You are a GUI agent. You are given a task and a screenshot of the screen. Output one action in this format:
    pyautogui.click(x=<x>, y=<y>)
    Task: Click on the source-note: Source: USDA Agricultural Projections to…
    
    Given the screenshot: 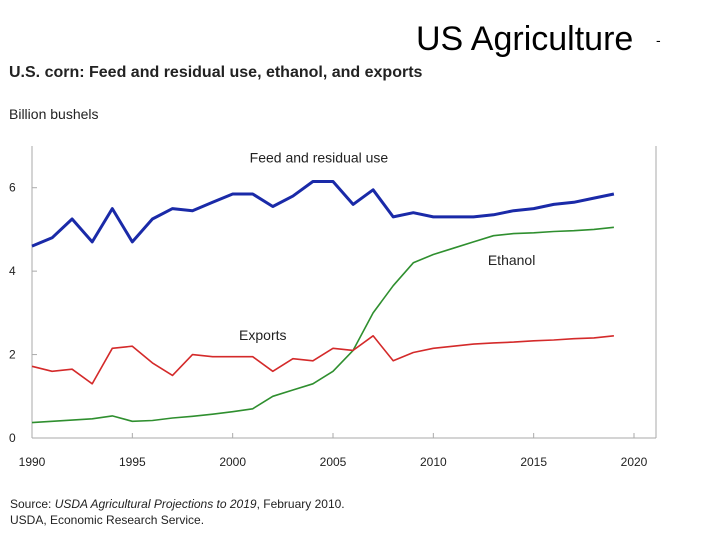 What is the action you would take?
    pyautogui.click(x=177, y=512)
    